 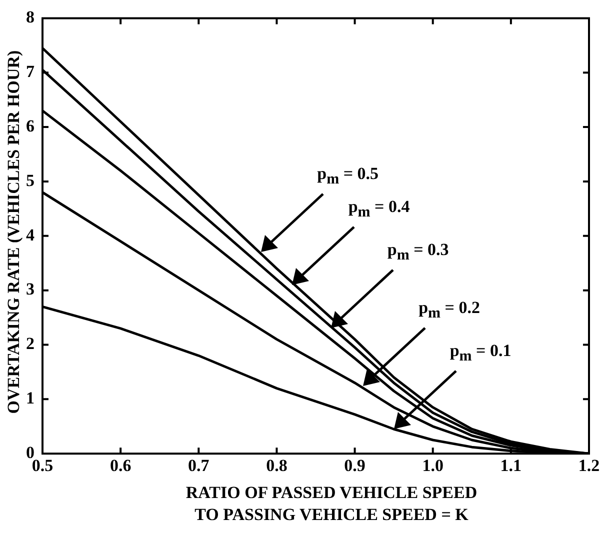 What do you see at coordinates (30, 72) in the screenshot?
I see `y-tick-label: 7` at bounding box center [30, 72].